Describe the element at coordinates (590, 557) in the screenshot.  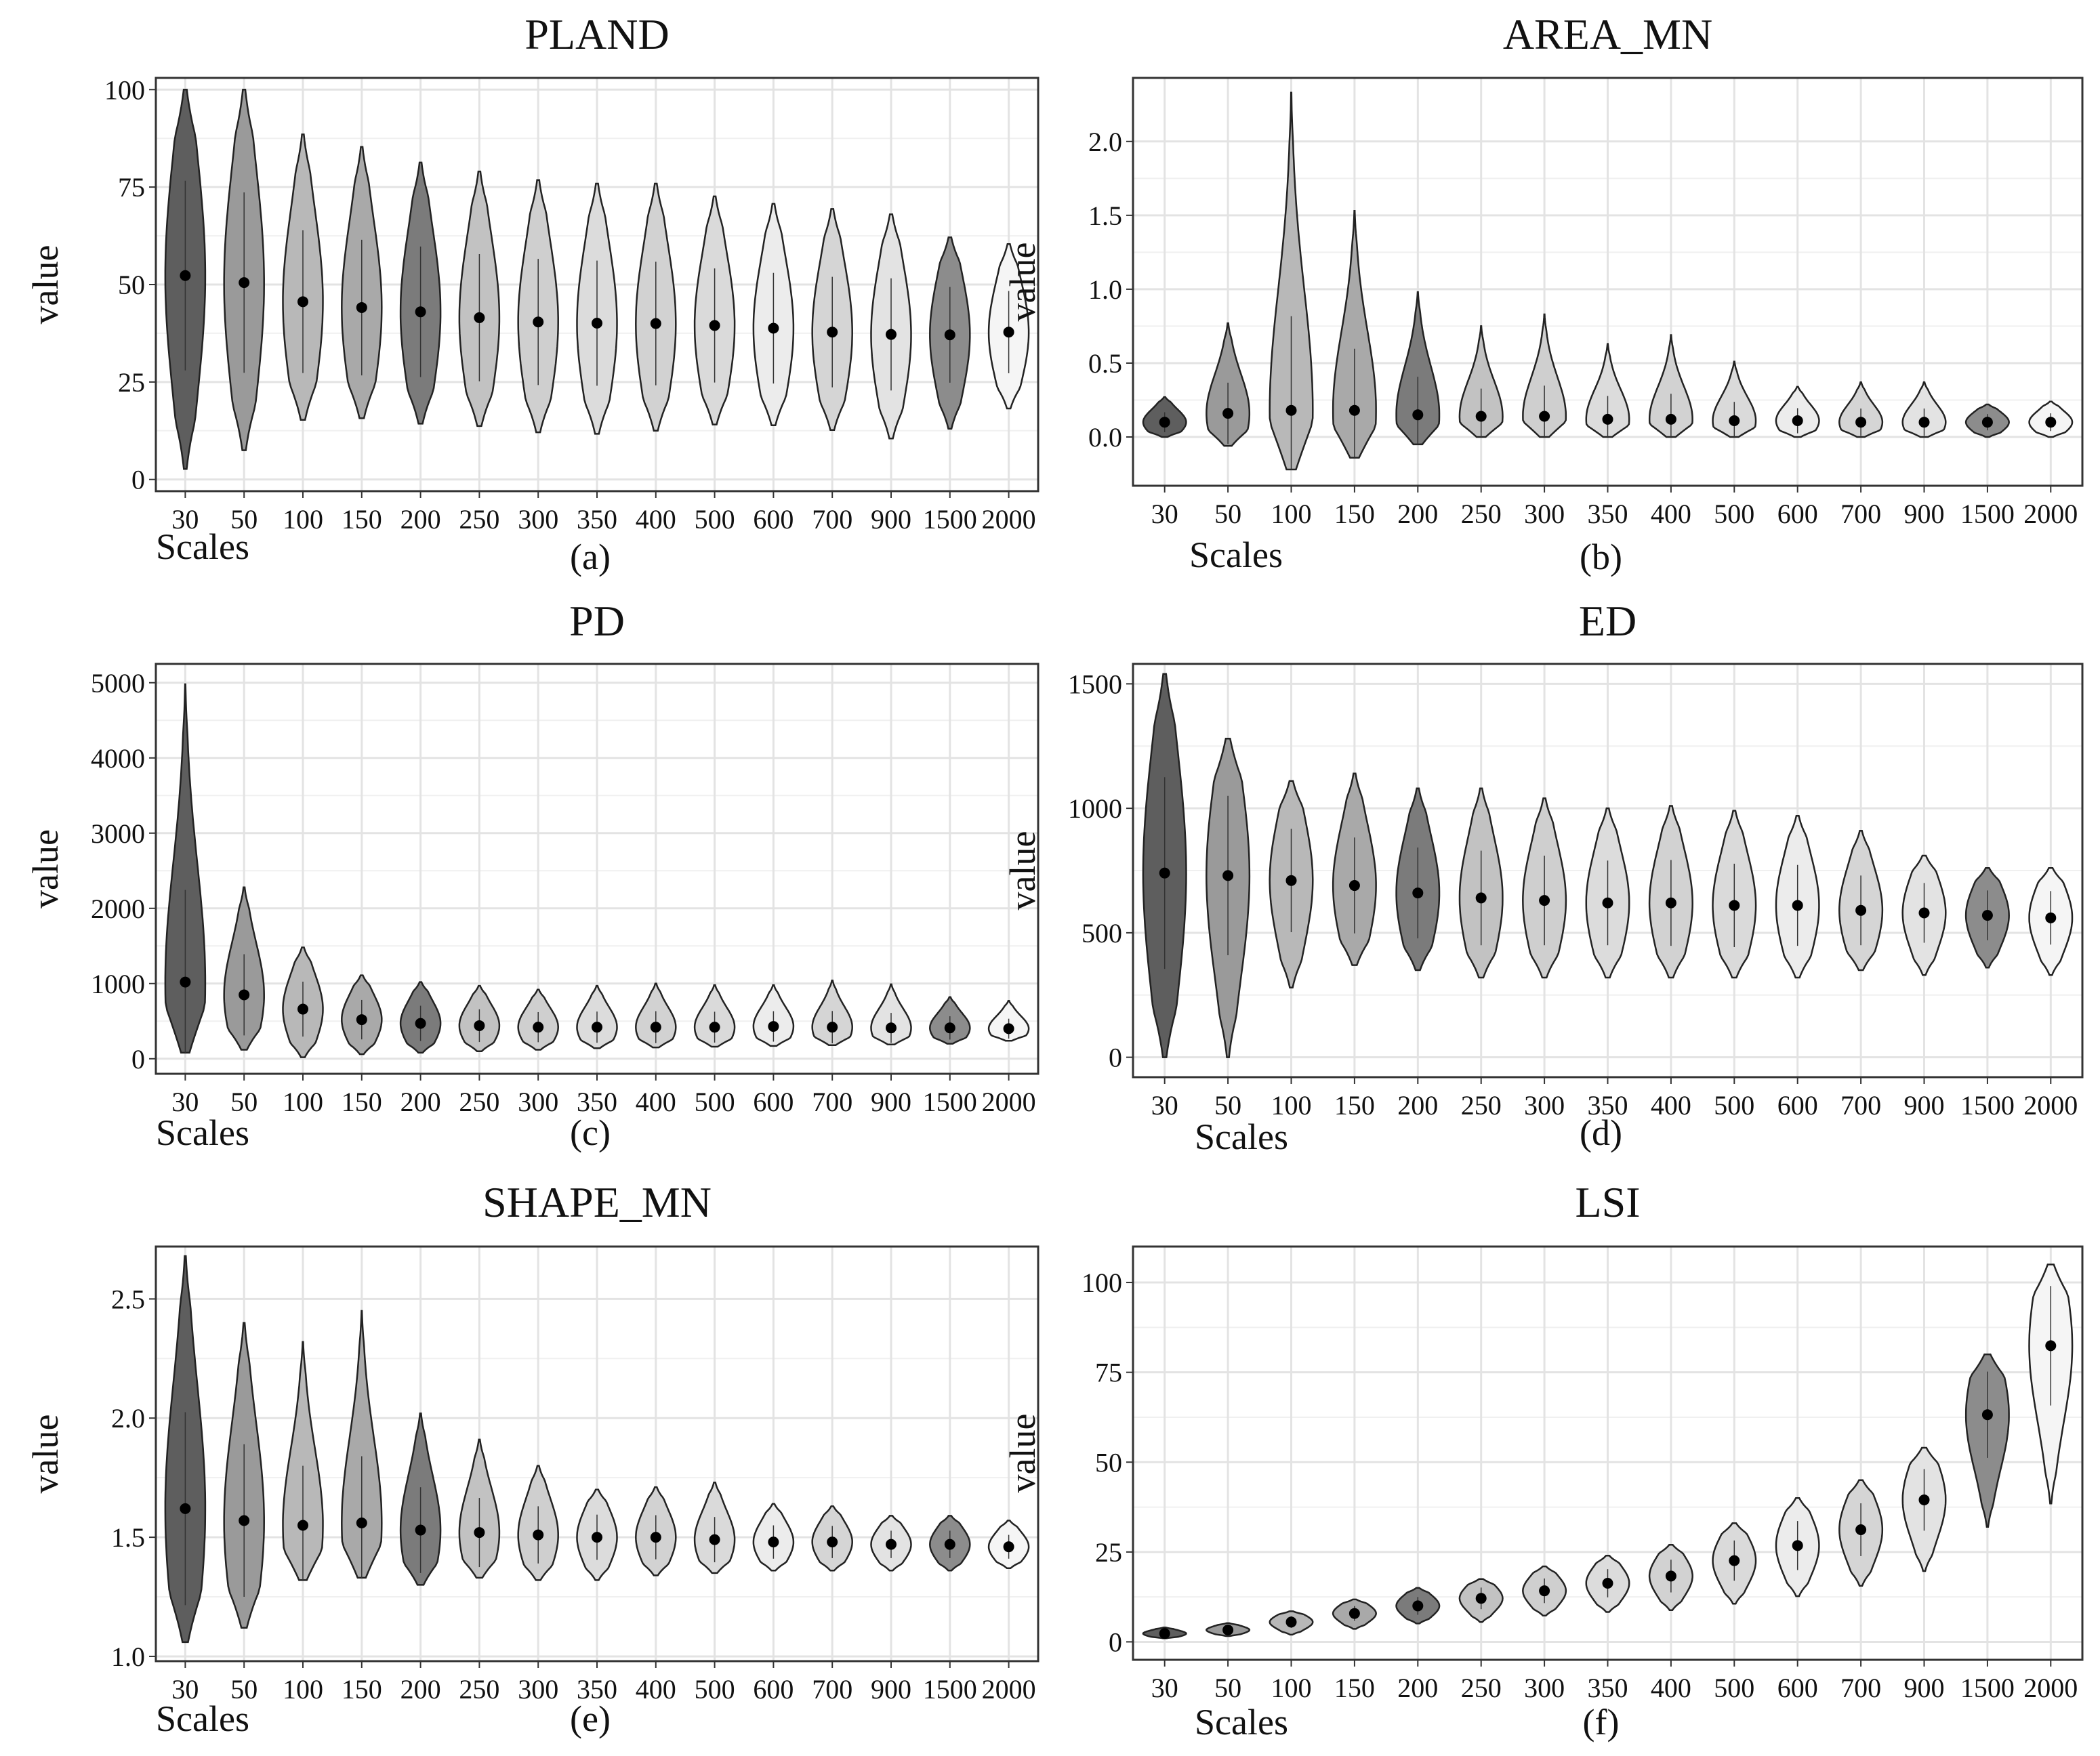
I see `subfigure-label: (a)` at that location.